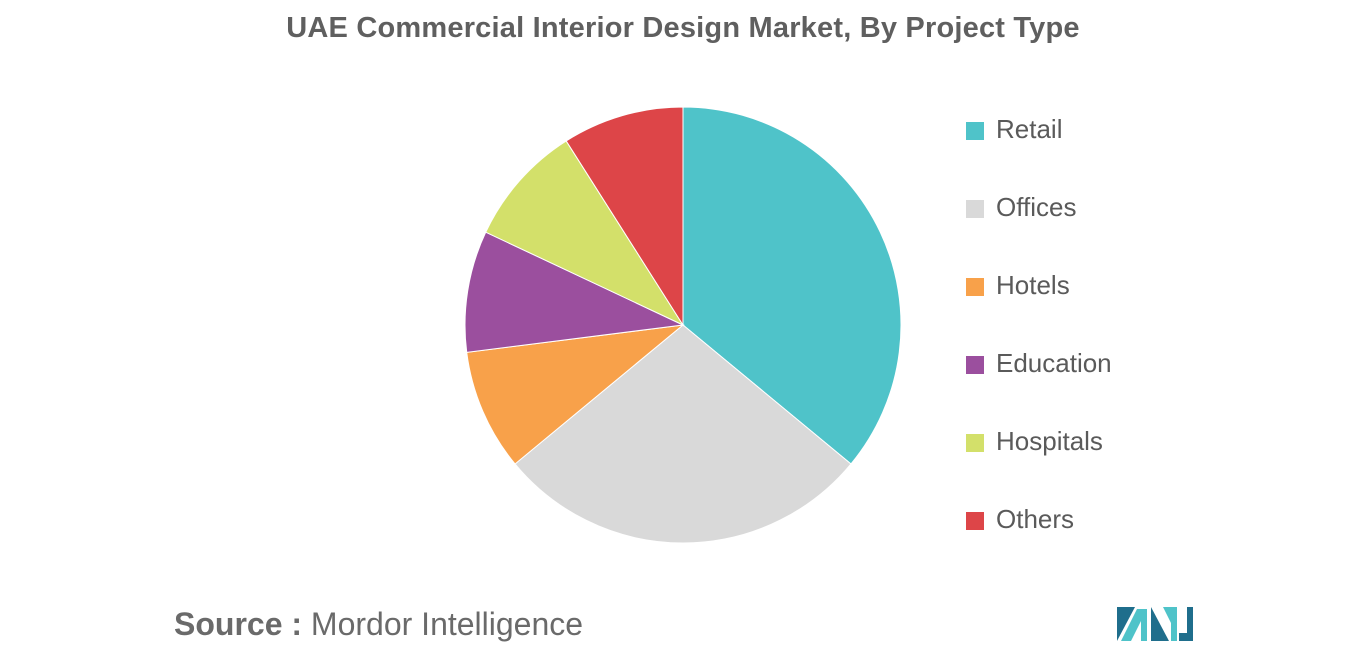 This screenshot has height=655, width=1366. Describe the element at coordinates (975, 521) in the screenshot. I see `legend-swatch-others` at that location.